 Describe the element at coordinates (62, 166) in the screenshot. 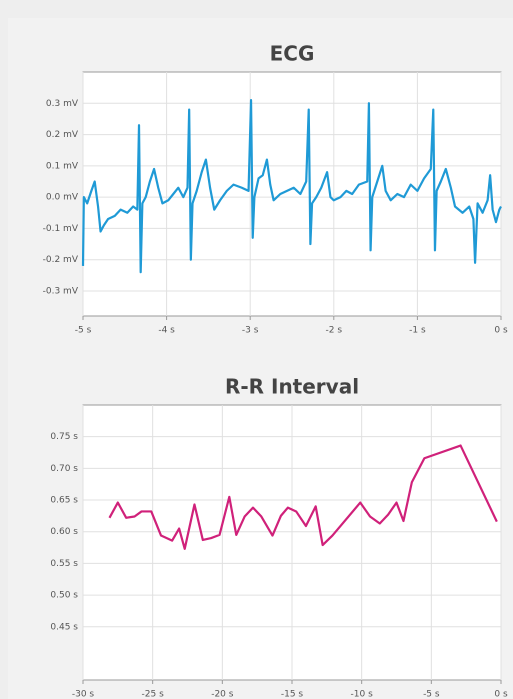

I see `y-tick-label: 0.1 mV` at that location.